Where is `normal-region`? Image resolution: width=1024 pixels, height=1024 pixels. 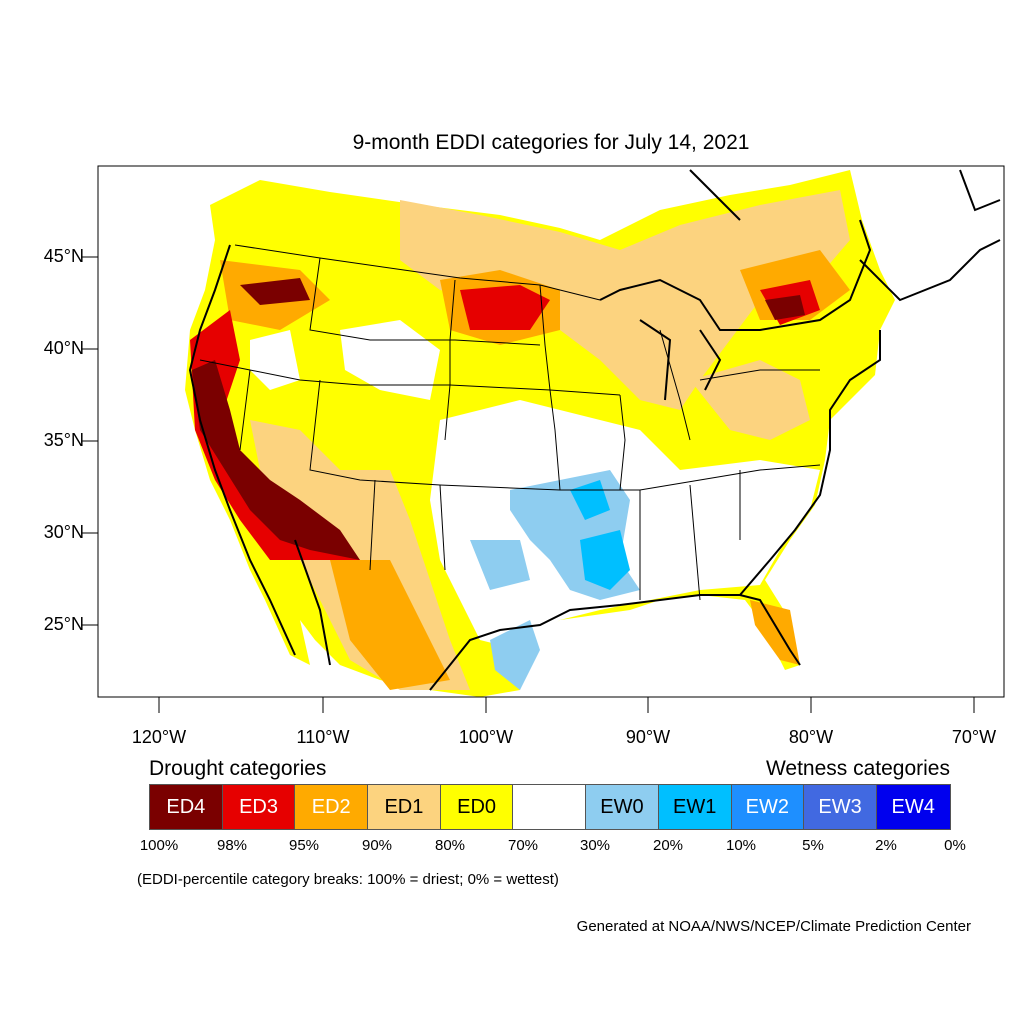
normal-region is located at coordinates (275, 360).